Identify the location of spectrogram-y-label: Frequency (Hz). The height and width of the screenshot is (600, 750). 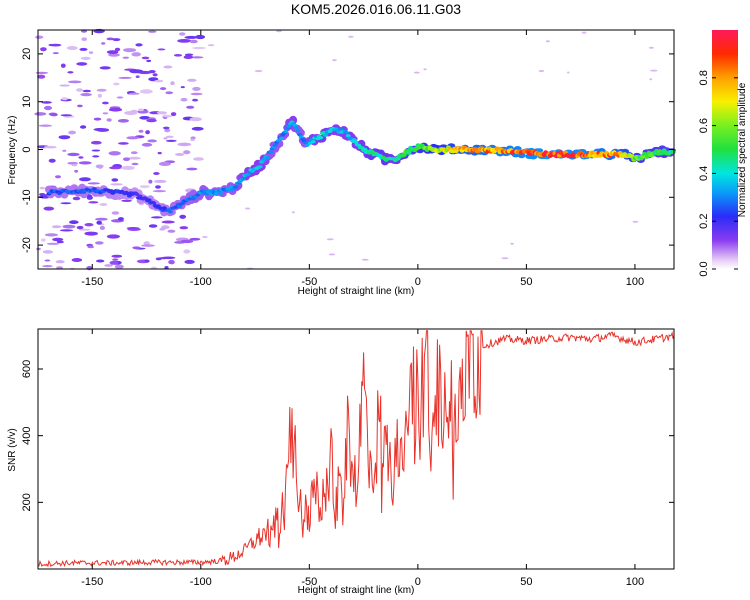
(12, 150).